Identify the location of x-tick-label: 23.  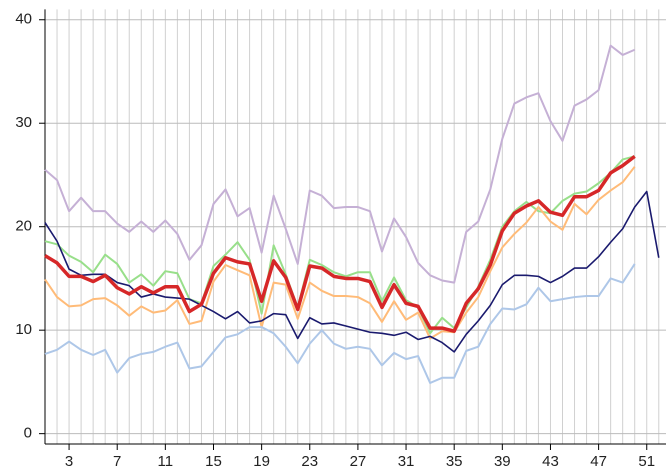
(309, 461).